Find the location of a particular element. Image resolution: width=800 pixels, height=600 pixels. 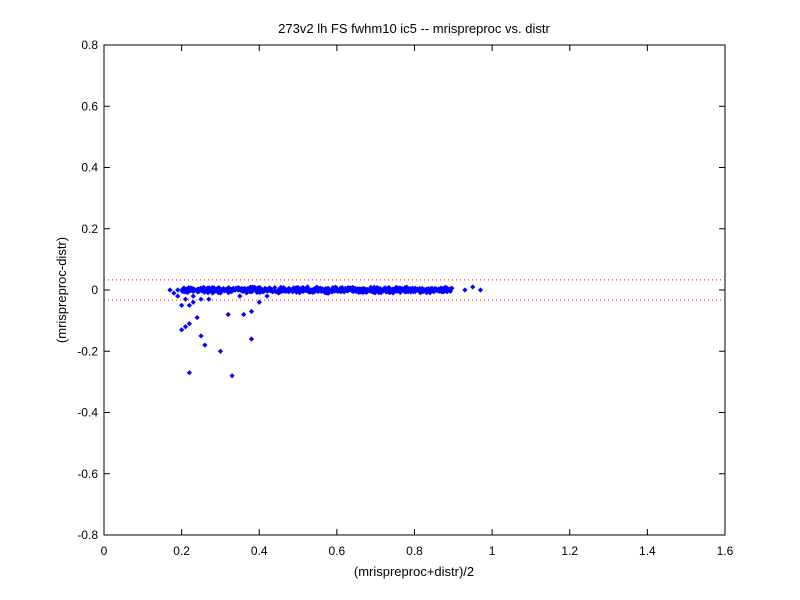

y-tick-label: -0.4 is located at coordinates (87, 413).